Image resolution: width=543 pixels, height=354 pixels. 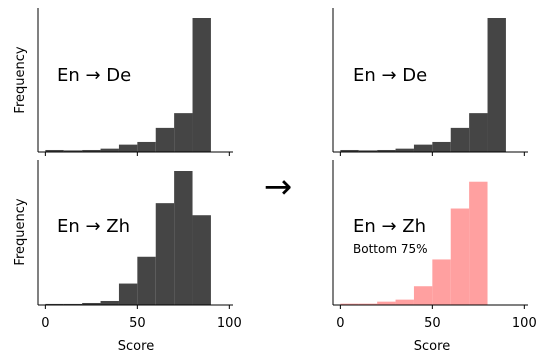 I want to click on annotation-bottom-right: En → Zh, so click(x=389, y=226).